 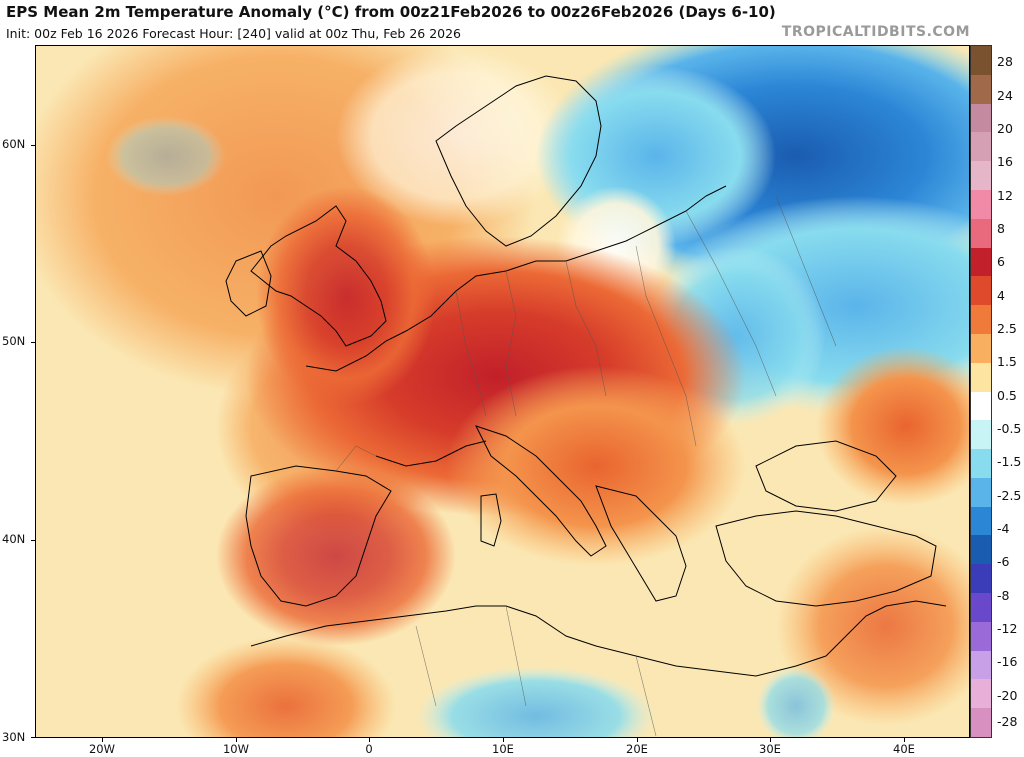 I want to click on colorbar-label: 8, so click(x=1001, y=228).